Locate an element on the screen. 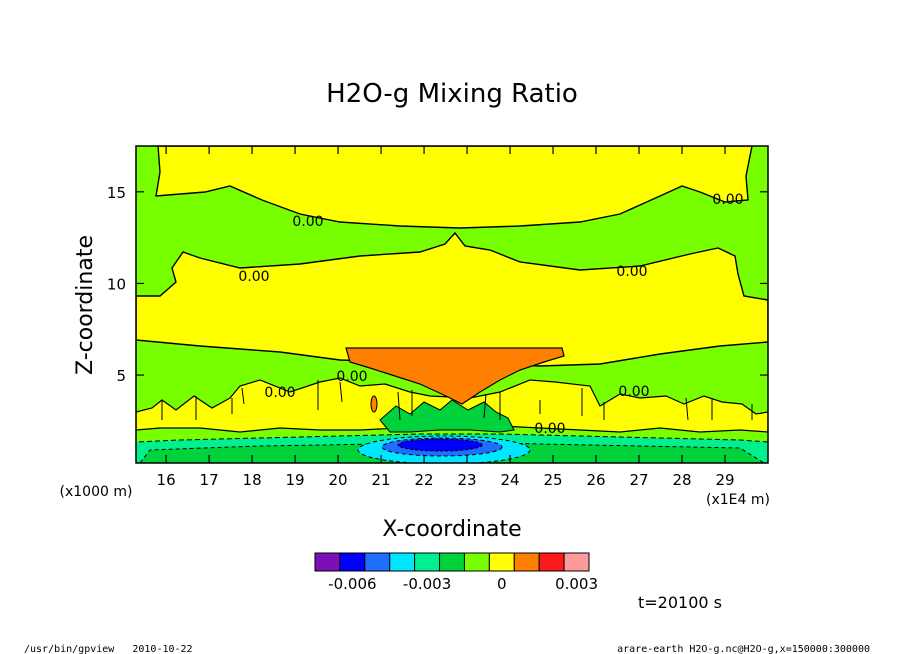  colorbar is located at coordinates (452, 562).